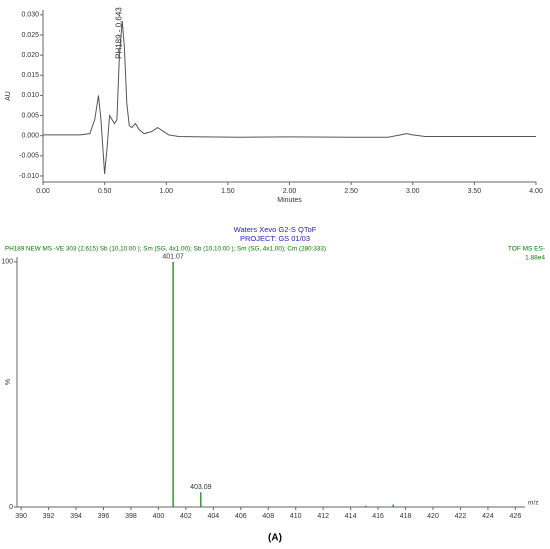  Describe the element at coordinates (11, 507) in the screenshot. I see `y-tick-label: 0` at that location.